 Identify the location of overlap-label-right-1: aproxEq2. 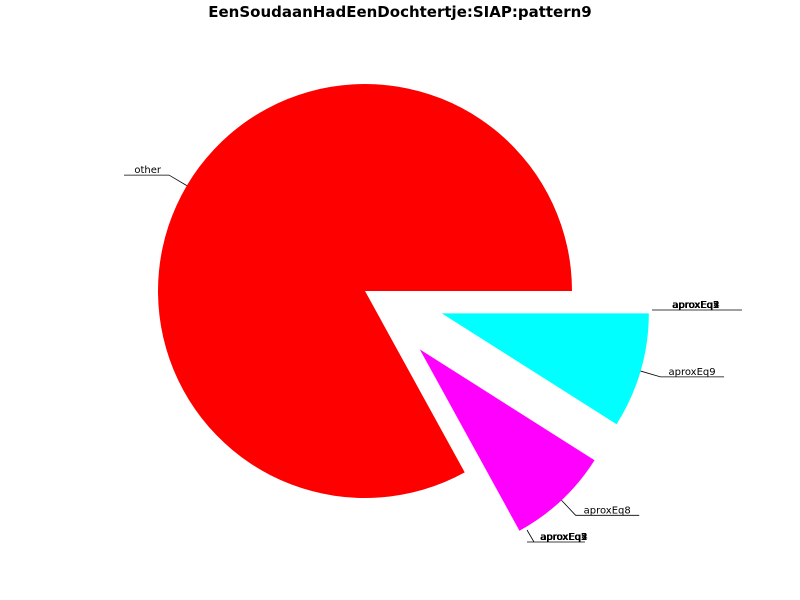
(696, 305).